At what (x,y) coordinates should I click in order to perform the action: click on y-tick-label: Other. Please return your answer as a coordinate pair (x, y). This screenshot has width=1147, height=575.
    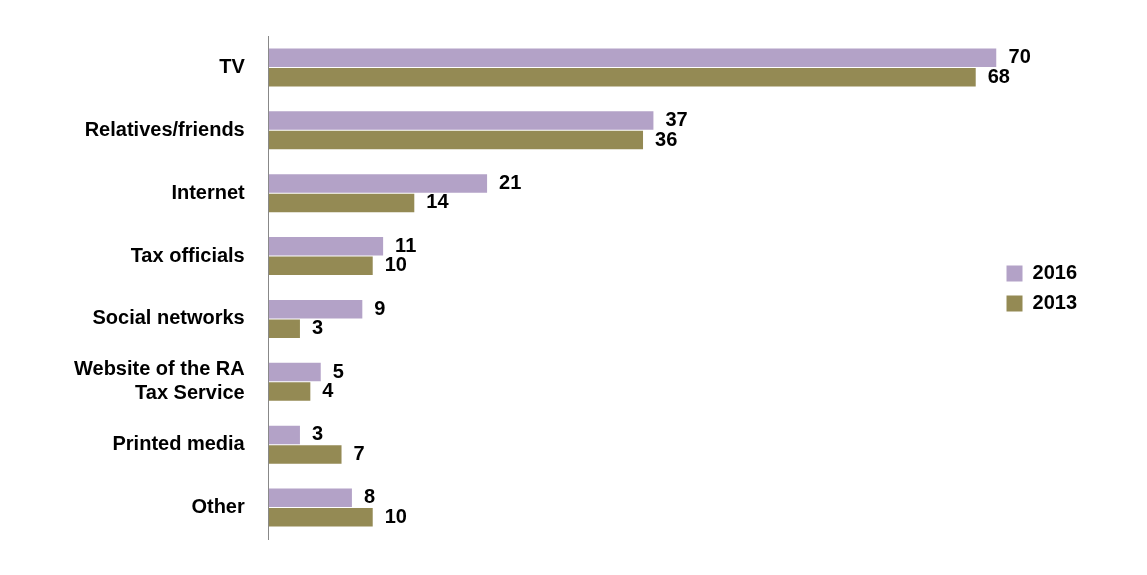
    Looking at the image, I should click on (218, 506).